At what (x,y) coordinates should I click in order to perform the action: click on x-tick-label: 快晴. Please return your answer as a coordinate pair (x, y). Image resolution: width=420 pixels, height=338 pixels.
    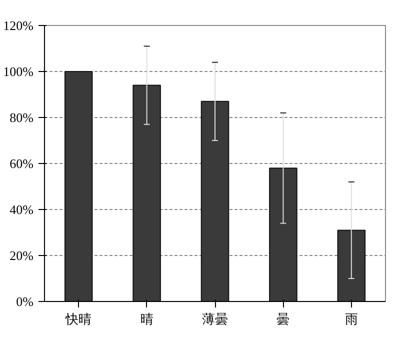
    Looking at the image, I should click on (78, 320).